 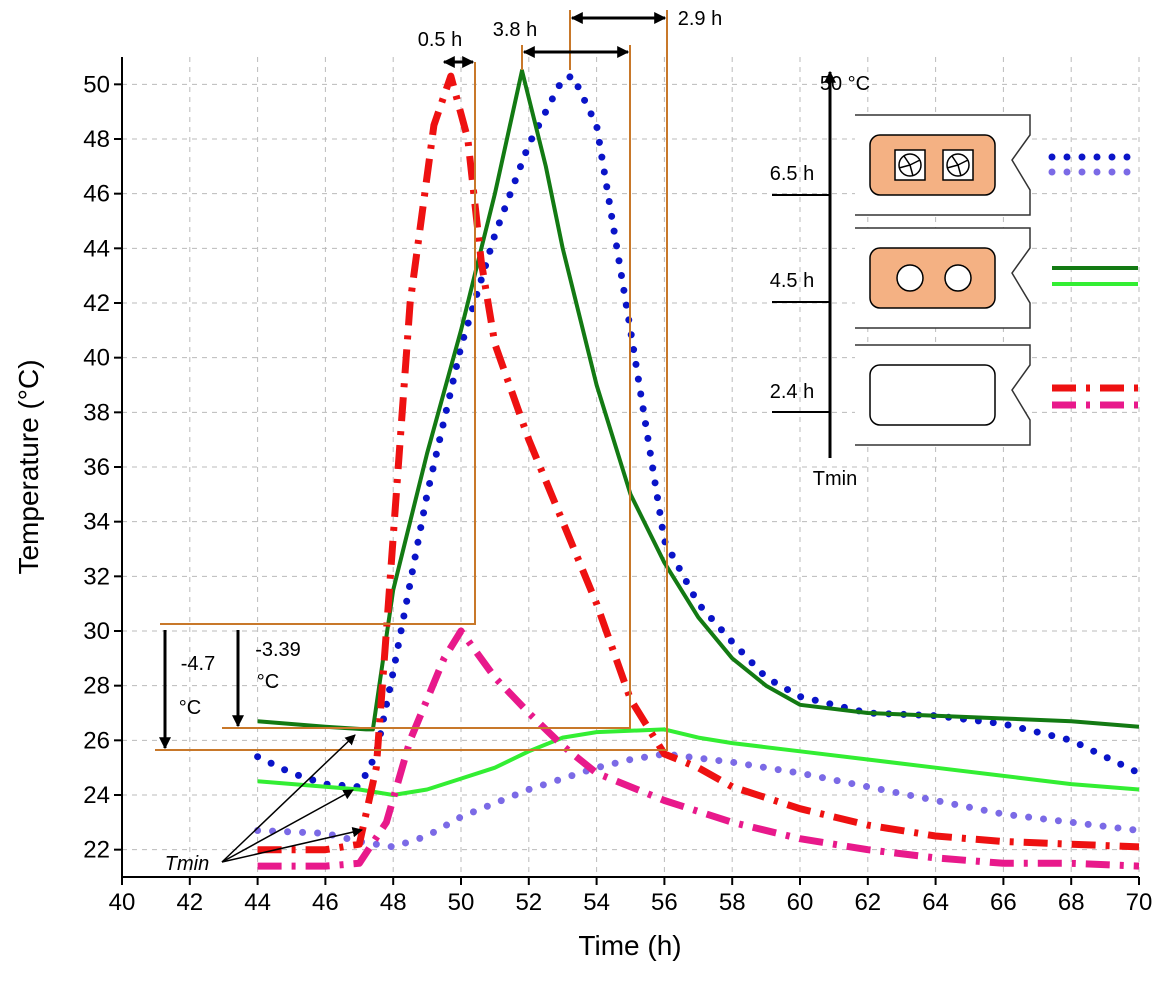 I want to click on tmin-arrows, so click(x=292, y=798).